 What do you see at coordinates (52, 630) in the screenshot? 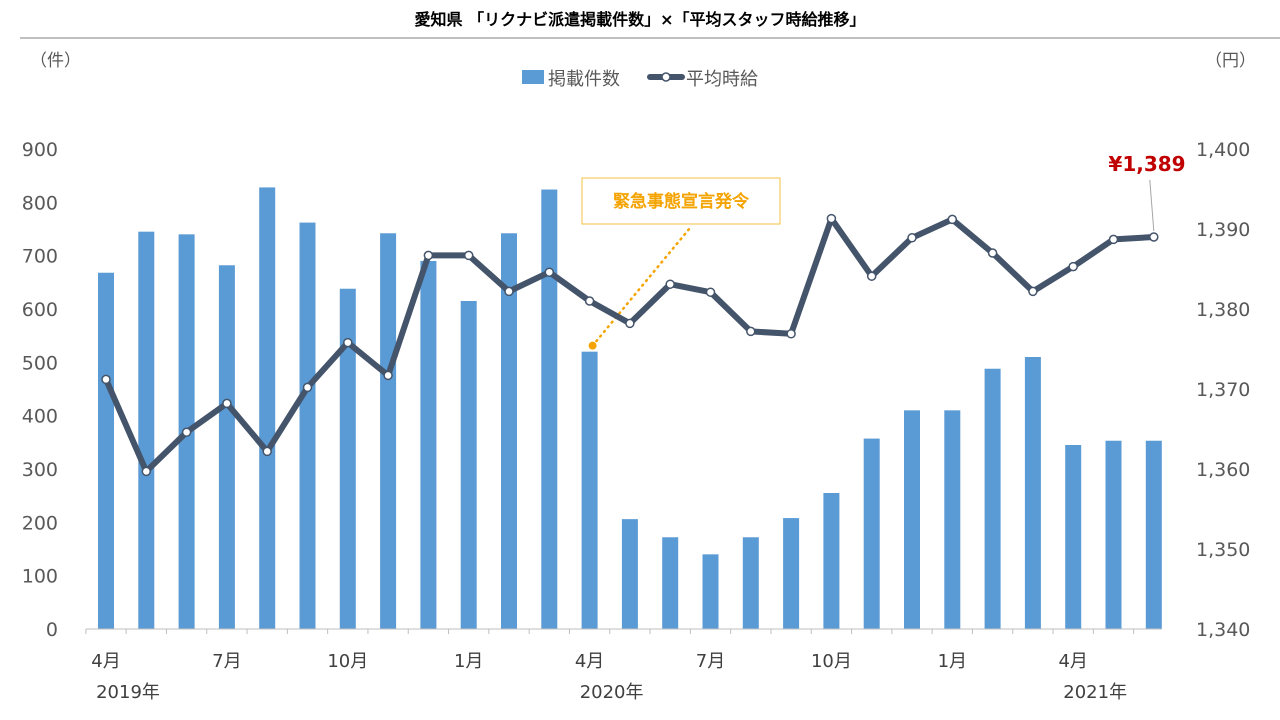
I see `left-axis-tick-label: 0` at bounding box center [52, 630].